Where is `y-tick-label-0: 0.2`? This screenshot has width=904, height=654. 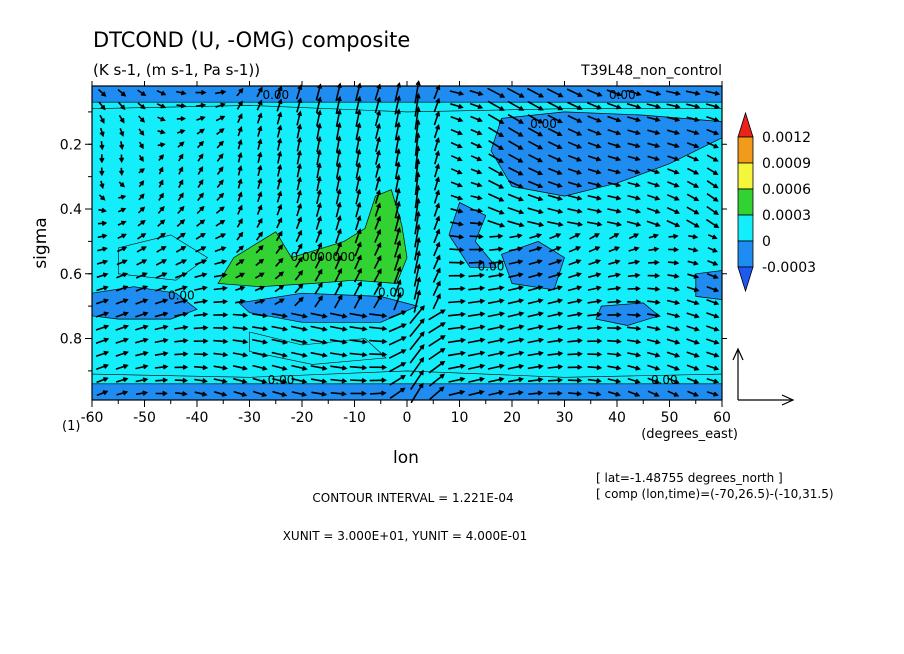 y-tick-label-0: 0.2 is located at coordinates (71, 145).